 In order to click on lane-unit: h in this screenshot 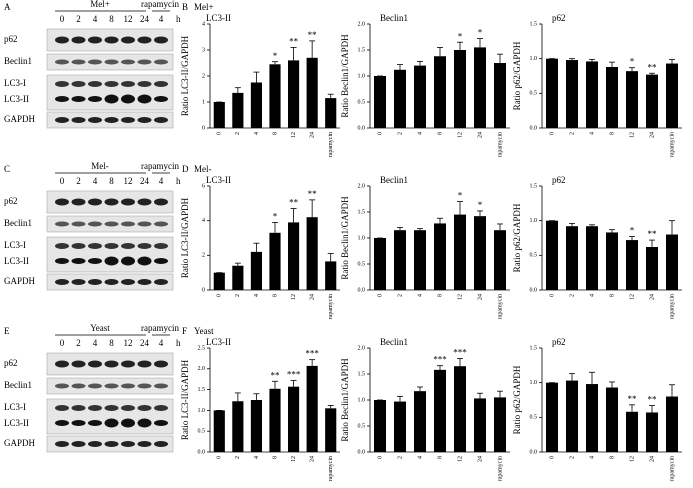, I will do `click(178, 343)`.